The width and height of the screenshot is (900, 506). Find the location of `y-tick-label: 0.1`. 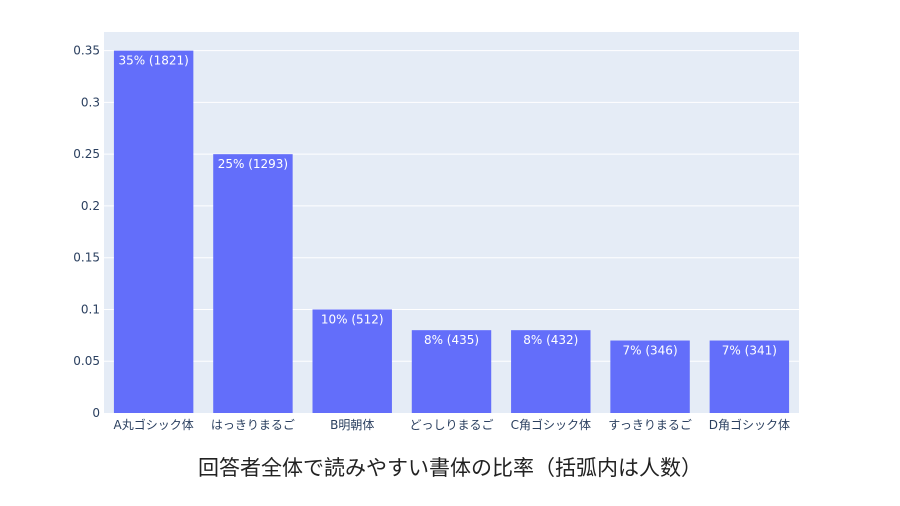

y-tick-label: 0.1 is located at coordinates (90, 309).